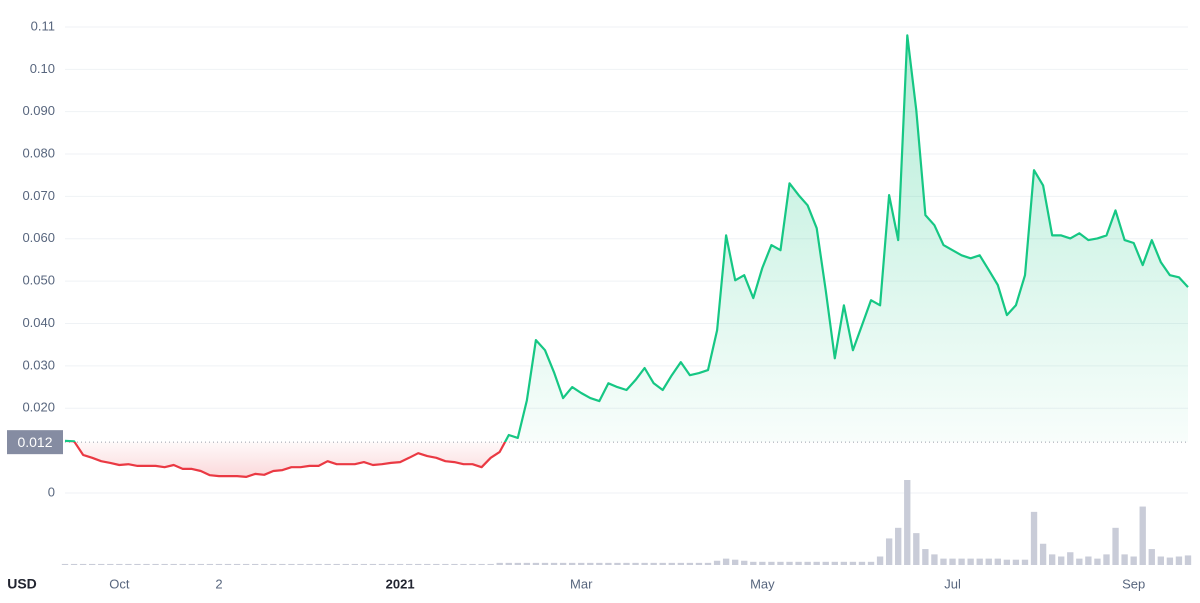 This screenshot has width=1200, height=603. I want to click on y-tick-label: 0.10, so click(42, 68).